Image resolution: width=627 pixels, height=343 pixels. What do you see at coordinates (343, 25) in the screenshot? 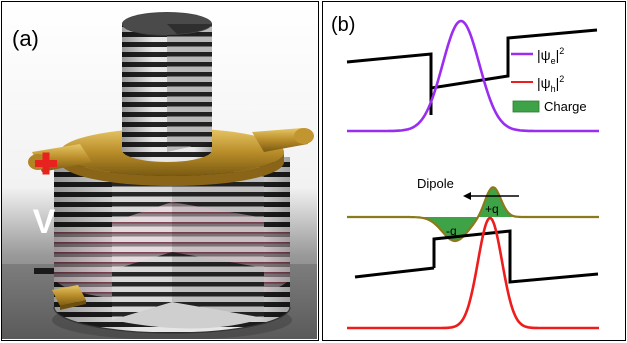
I see `panel-b-label: (b)` at bounding box center [343, 25].